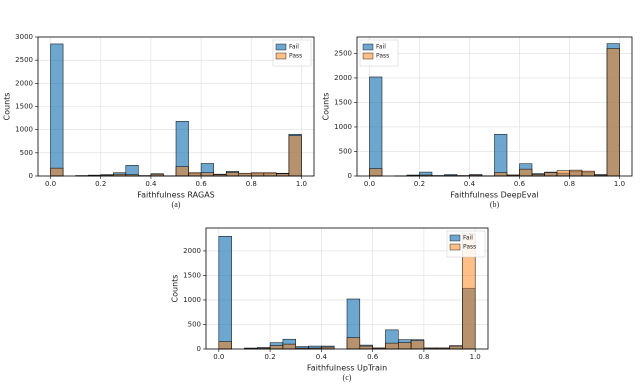  I want to click on caption: (c), so click(347, 377).